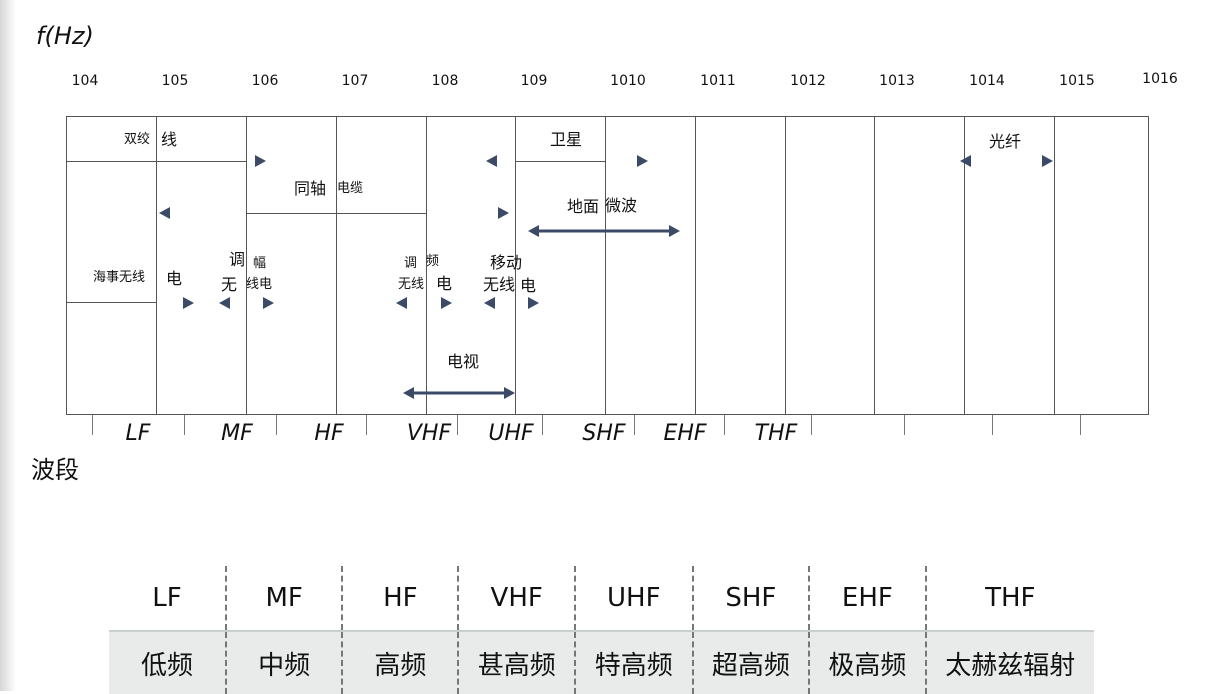  What do you see at coordinates (506, 262) in the screenshot?
I see `mobile-radio-label: 移动` at bounding box center [506, 262].